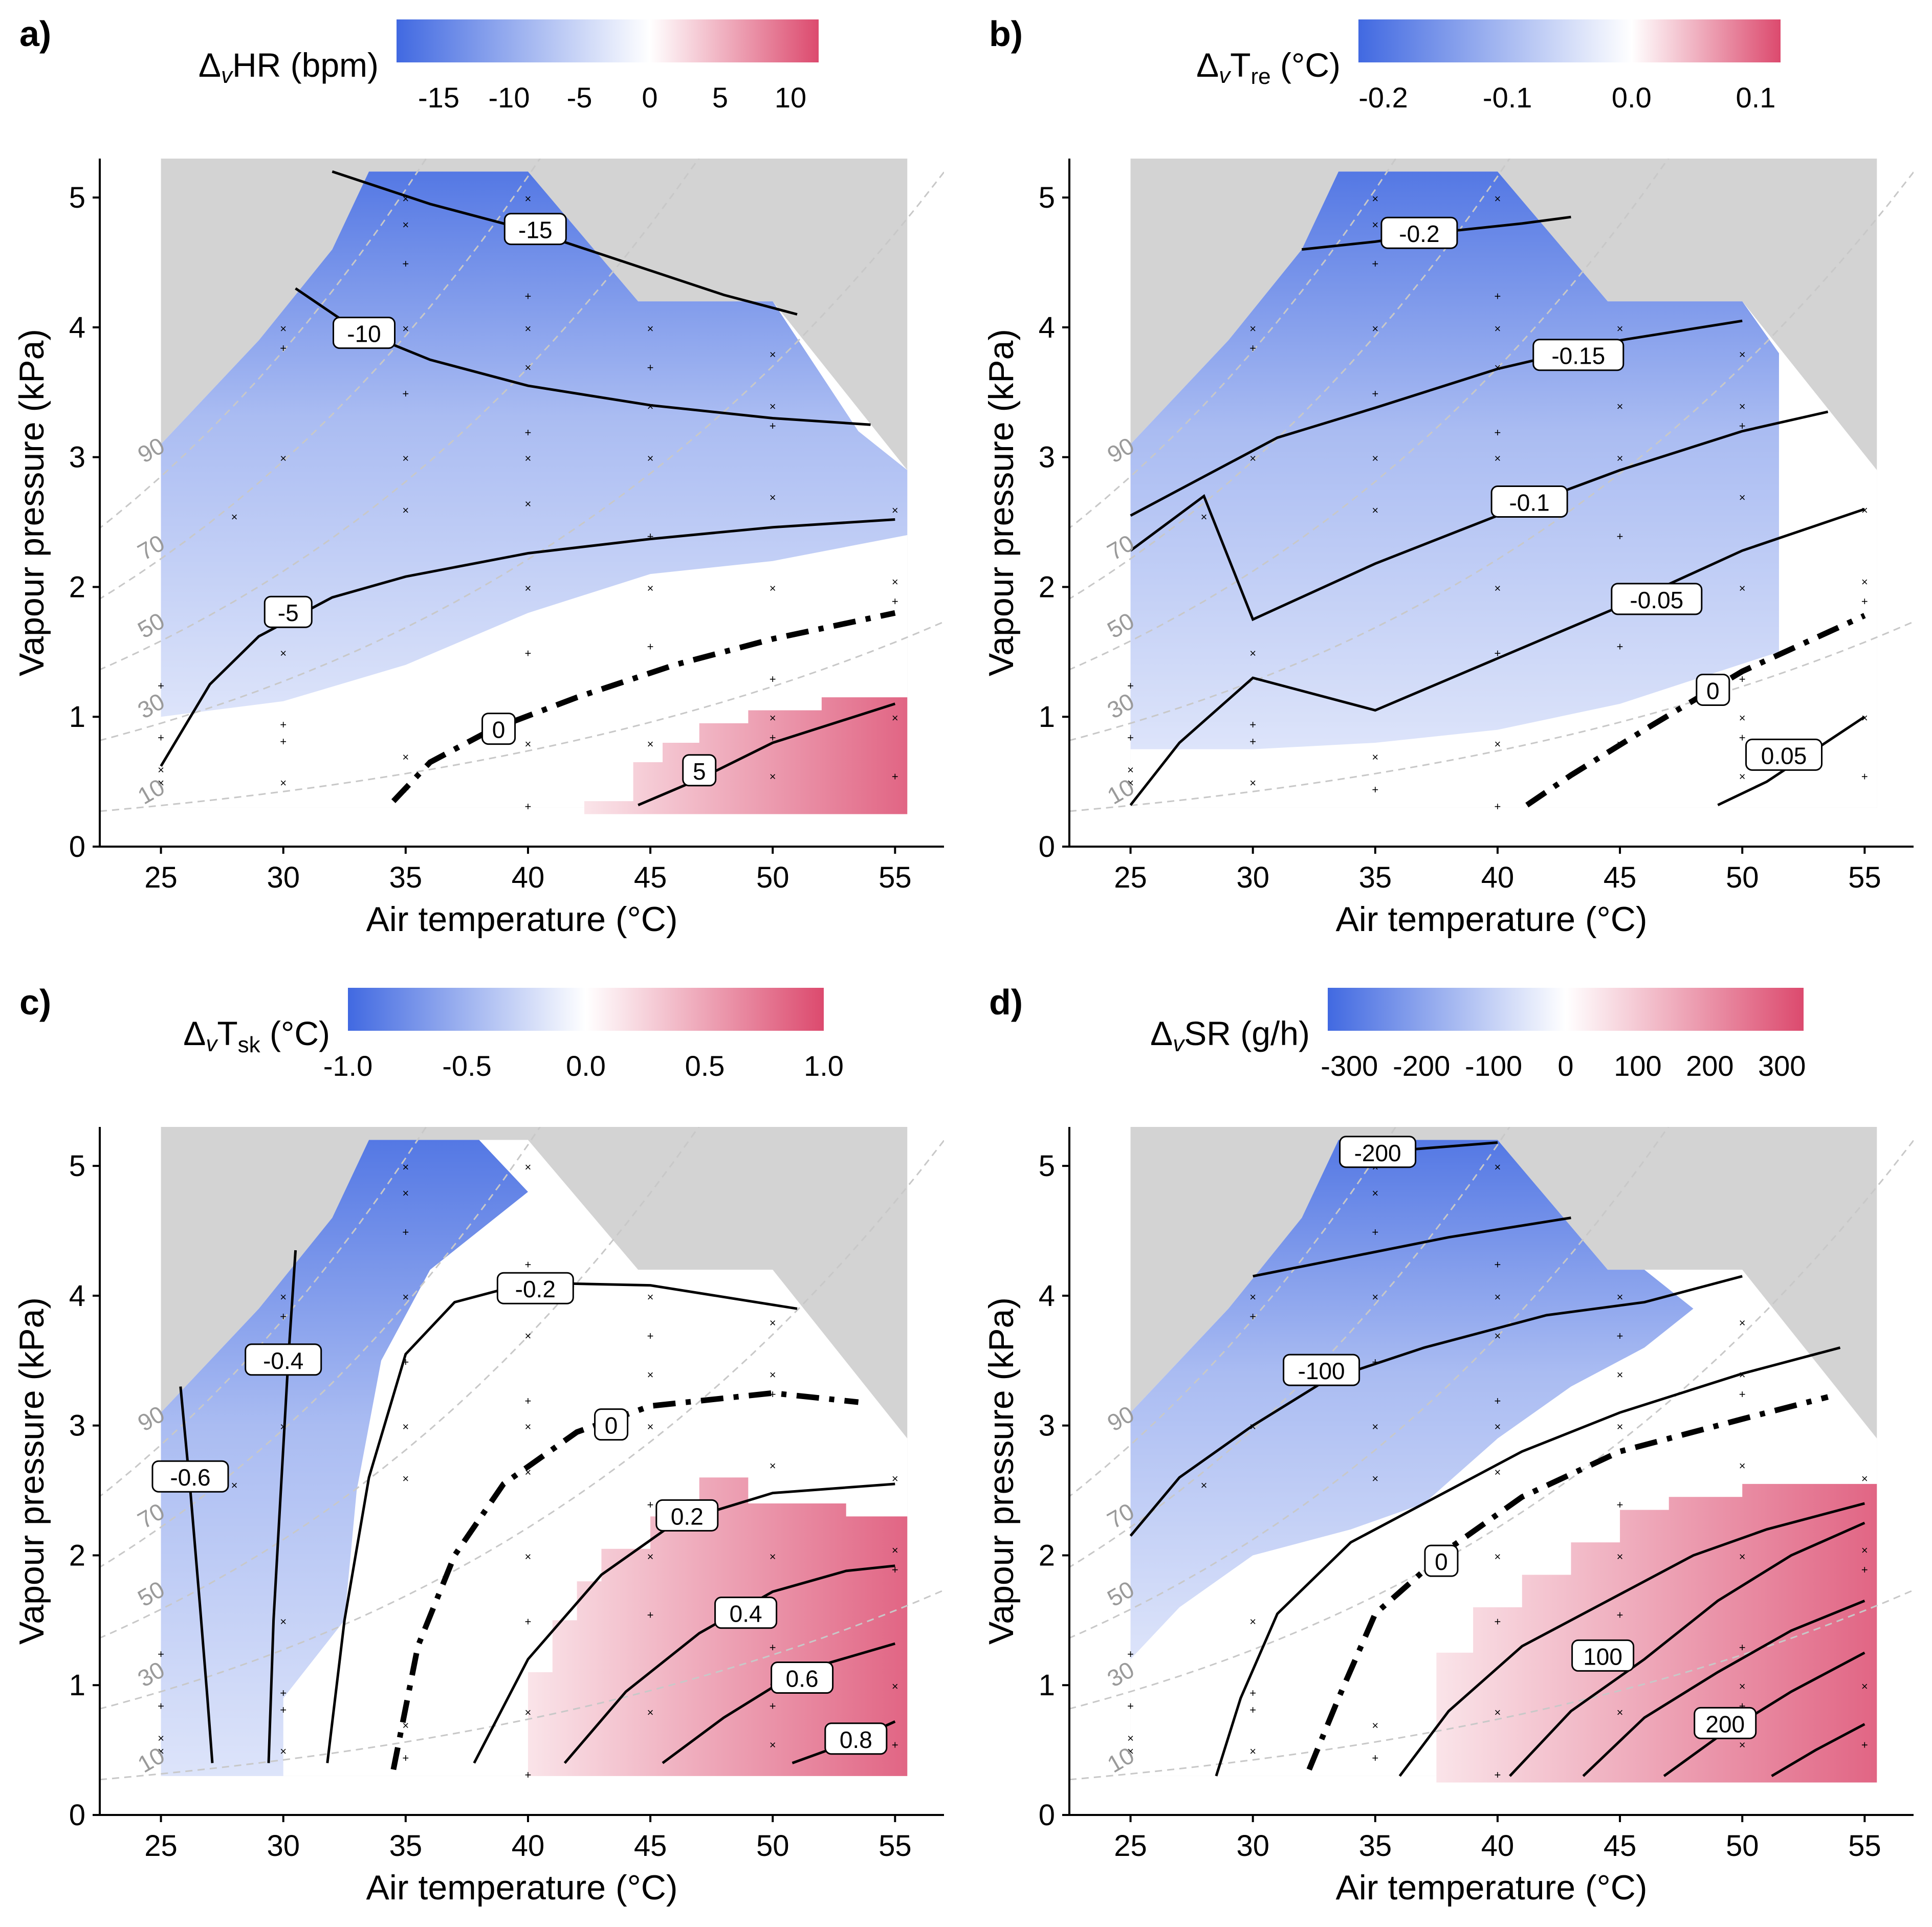 This screenshot has width=1932, height=1927. I want to click on y-tick-label: 0, so click(77, 1815).